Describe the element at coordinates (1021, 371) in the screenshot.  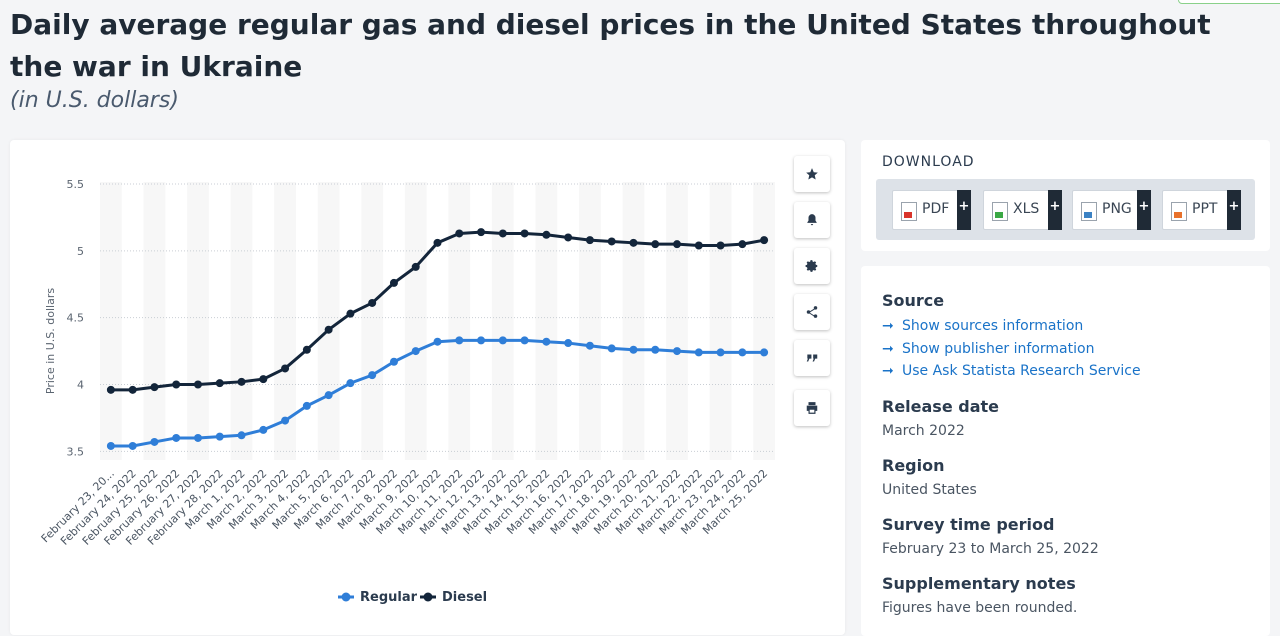
I see `research-service-label: Use Ask Statista Research Service` at that location.